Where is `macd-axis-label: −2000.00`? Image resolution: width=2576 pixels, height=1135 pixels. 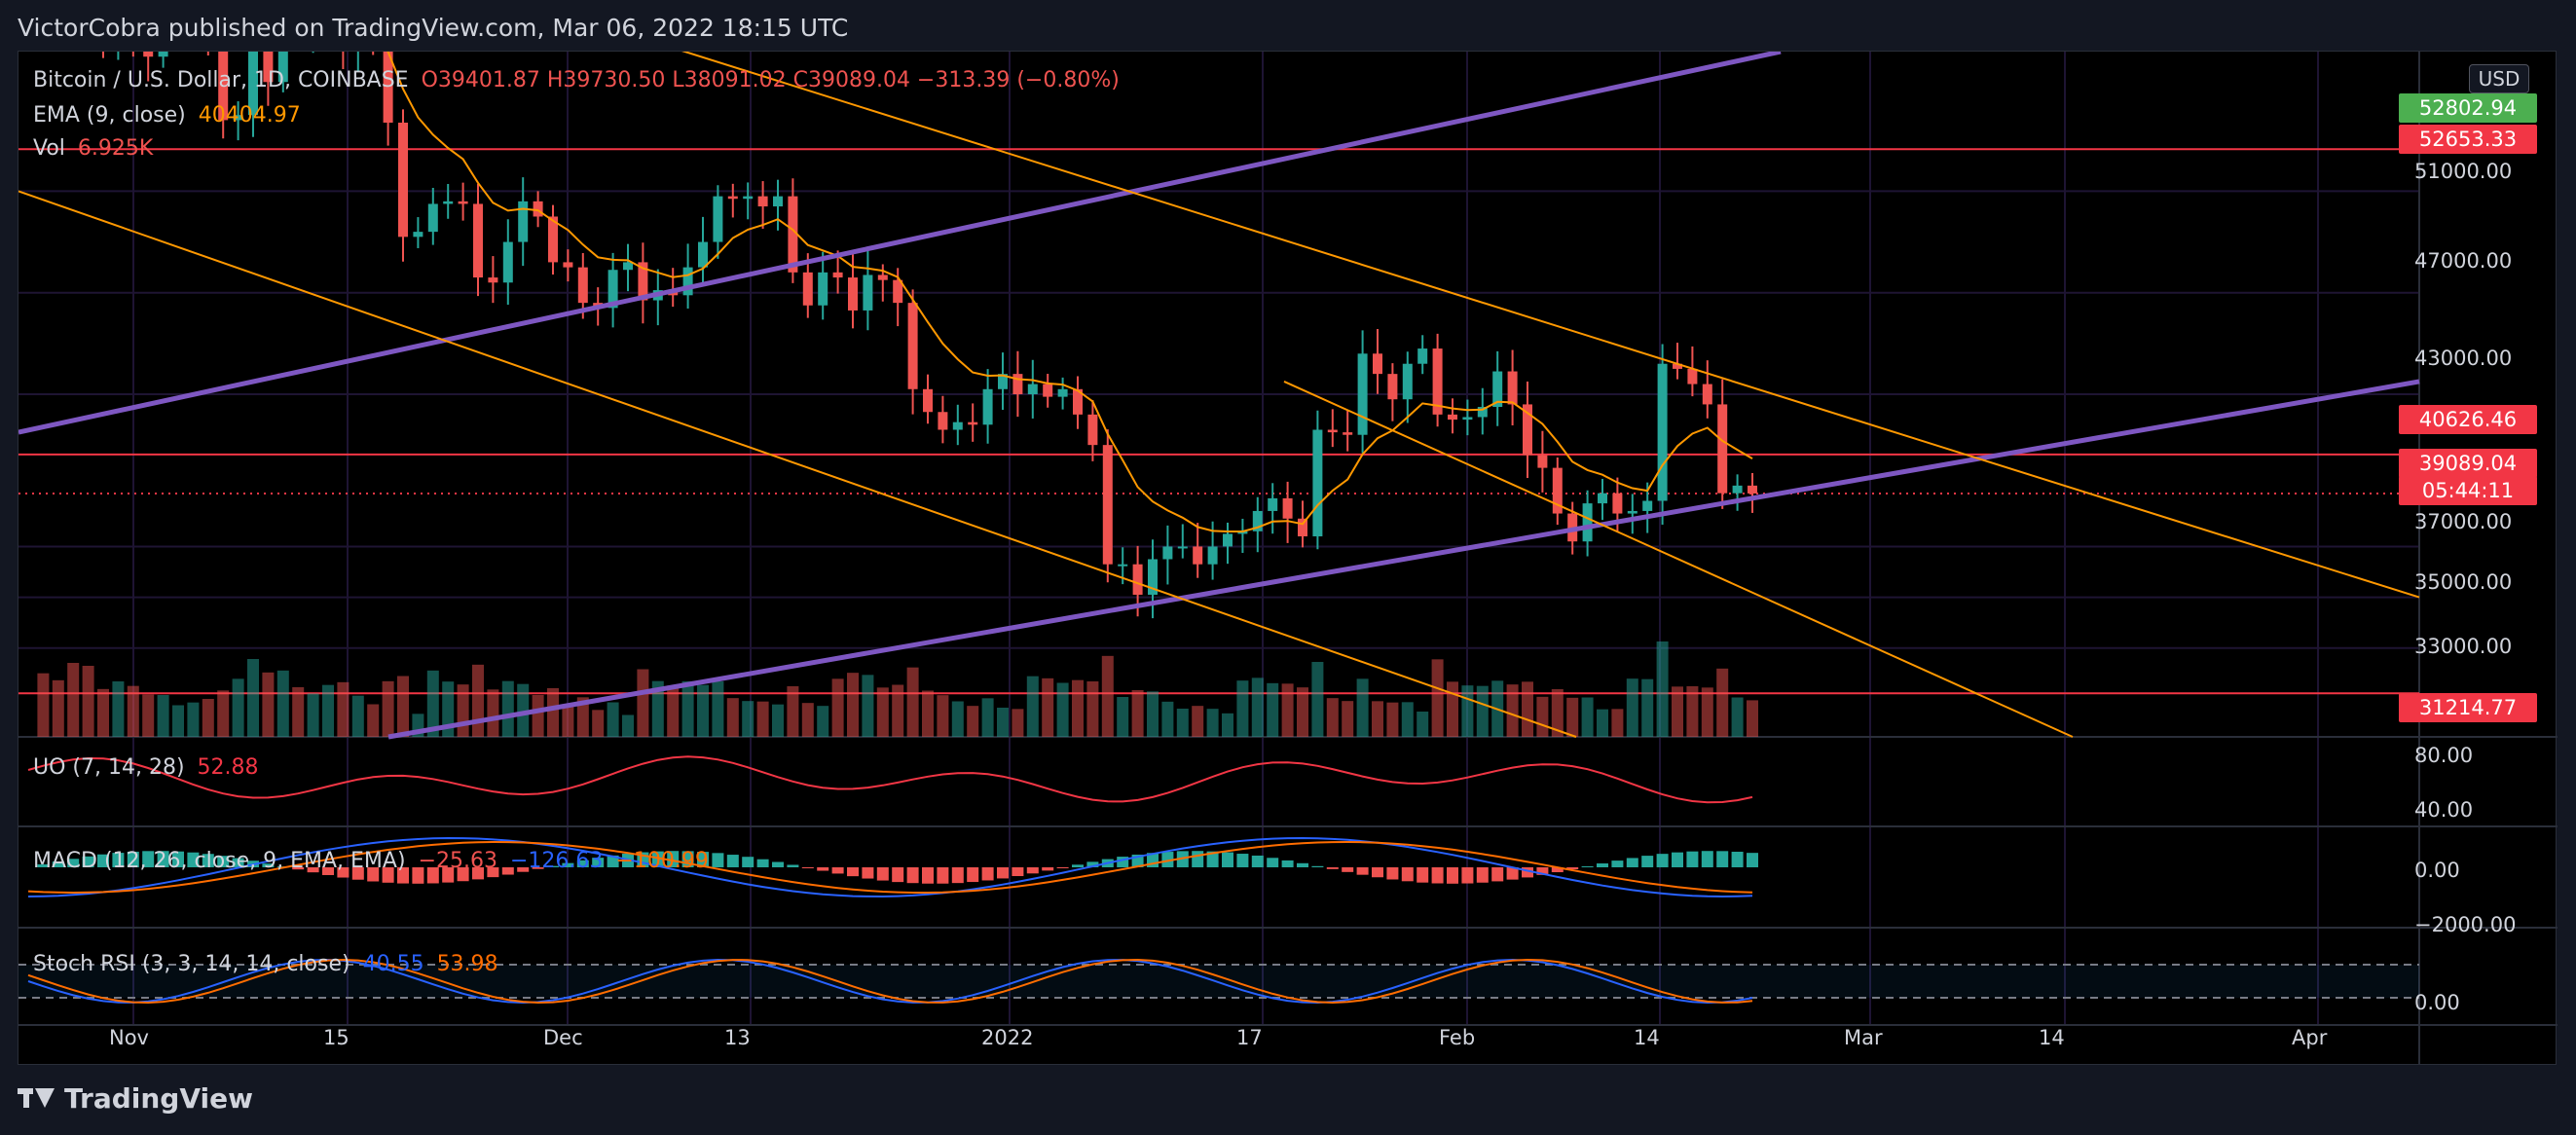
macd-axis-label: −2000.00 is located at coordinates (2465, 925).